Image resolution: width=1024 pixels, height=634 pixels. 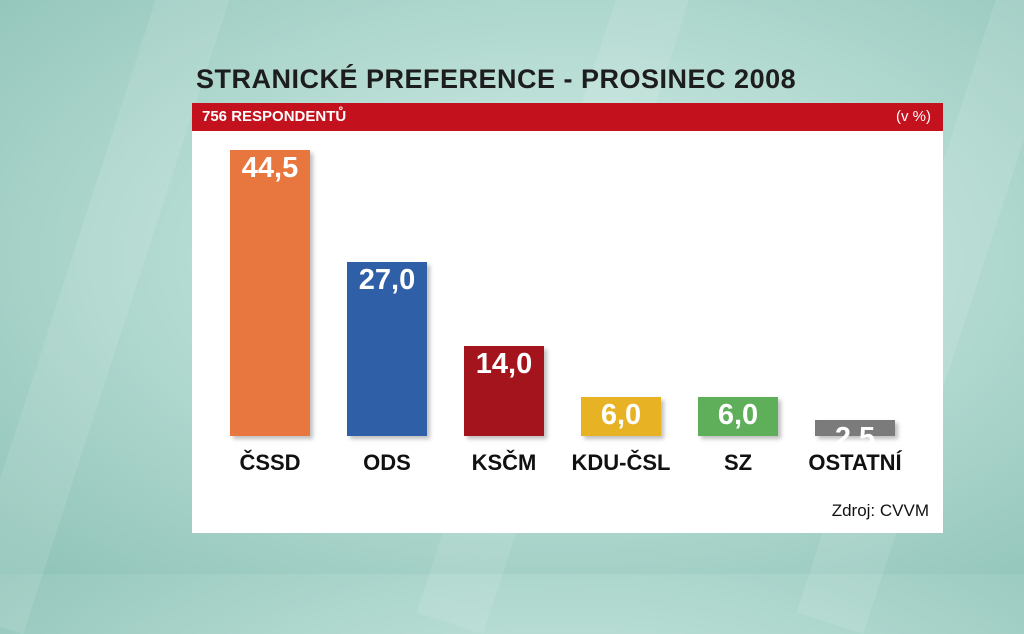 What do you see at coordinates (387, 462) in the screenshot?
I see `category-label: ODS` at bounding box center [387, 462].